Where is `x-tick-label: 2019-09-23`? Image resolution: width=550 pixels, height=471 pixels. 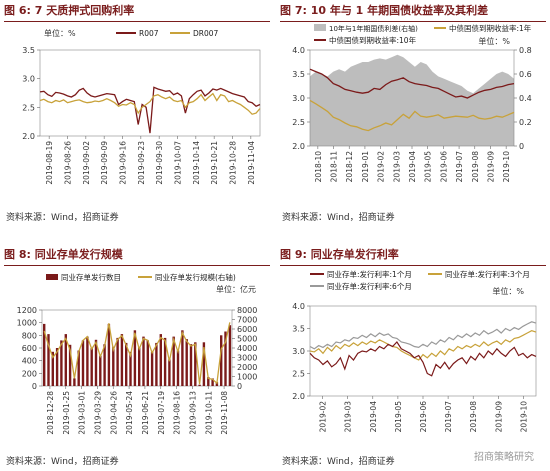
x-tick-label: 2019-09-23 is located at coordinates (141, 163).